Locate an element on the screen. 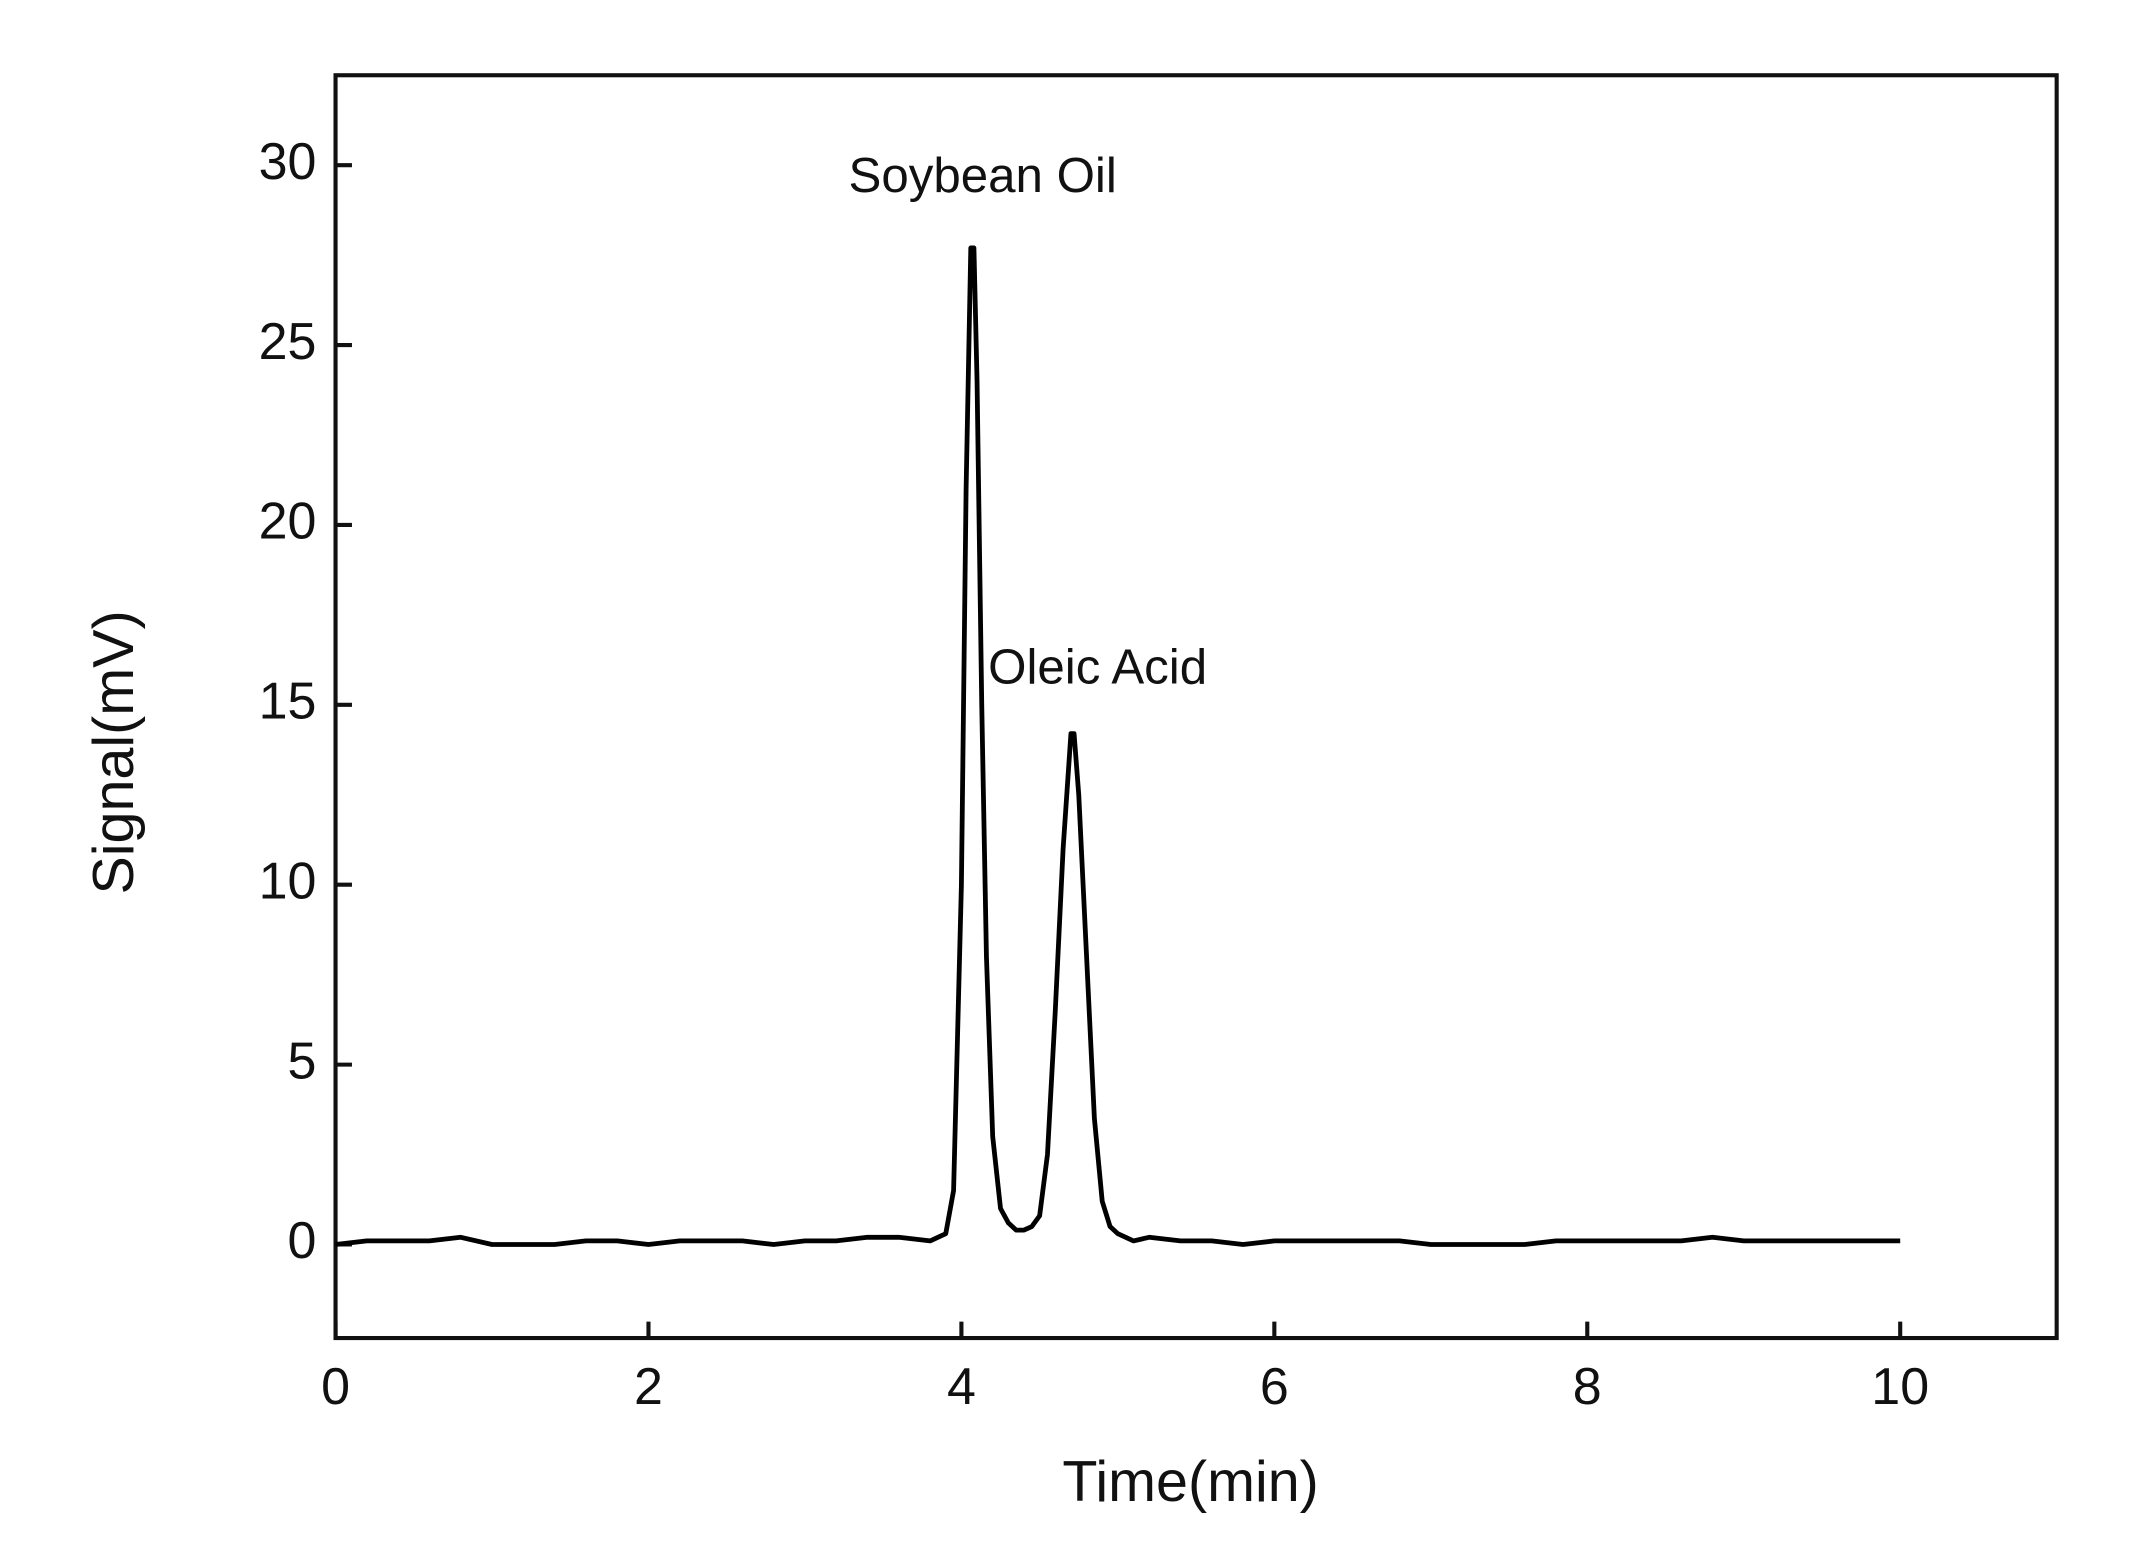  x-tick-label: 8 is located at coordinates (1587, 1387).